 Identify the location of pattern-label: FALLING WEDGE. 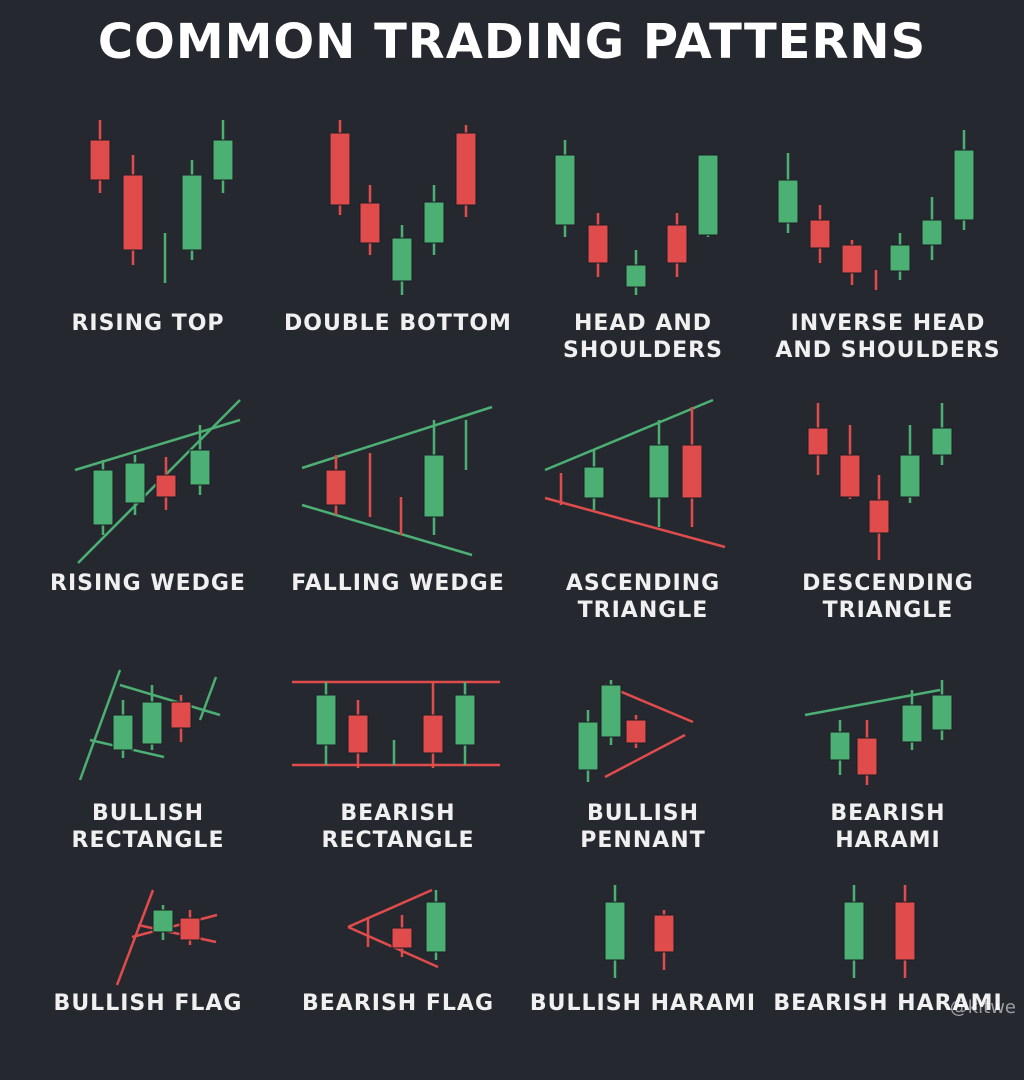
(398, 583).